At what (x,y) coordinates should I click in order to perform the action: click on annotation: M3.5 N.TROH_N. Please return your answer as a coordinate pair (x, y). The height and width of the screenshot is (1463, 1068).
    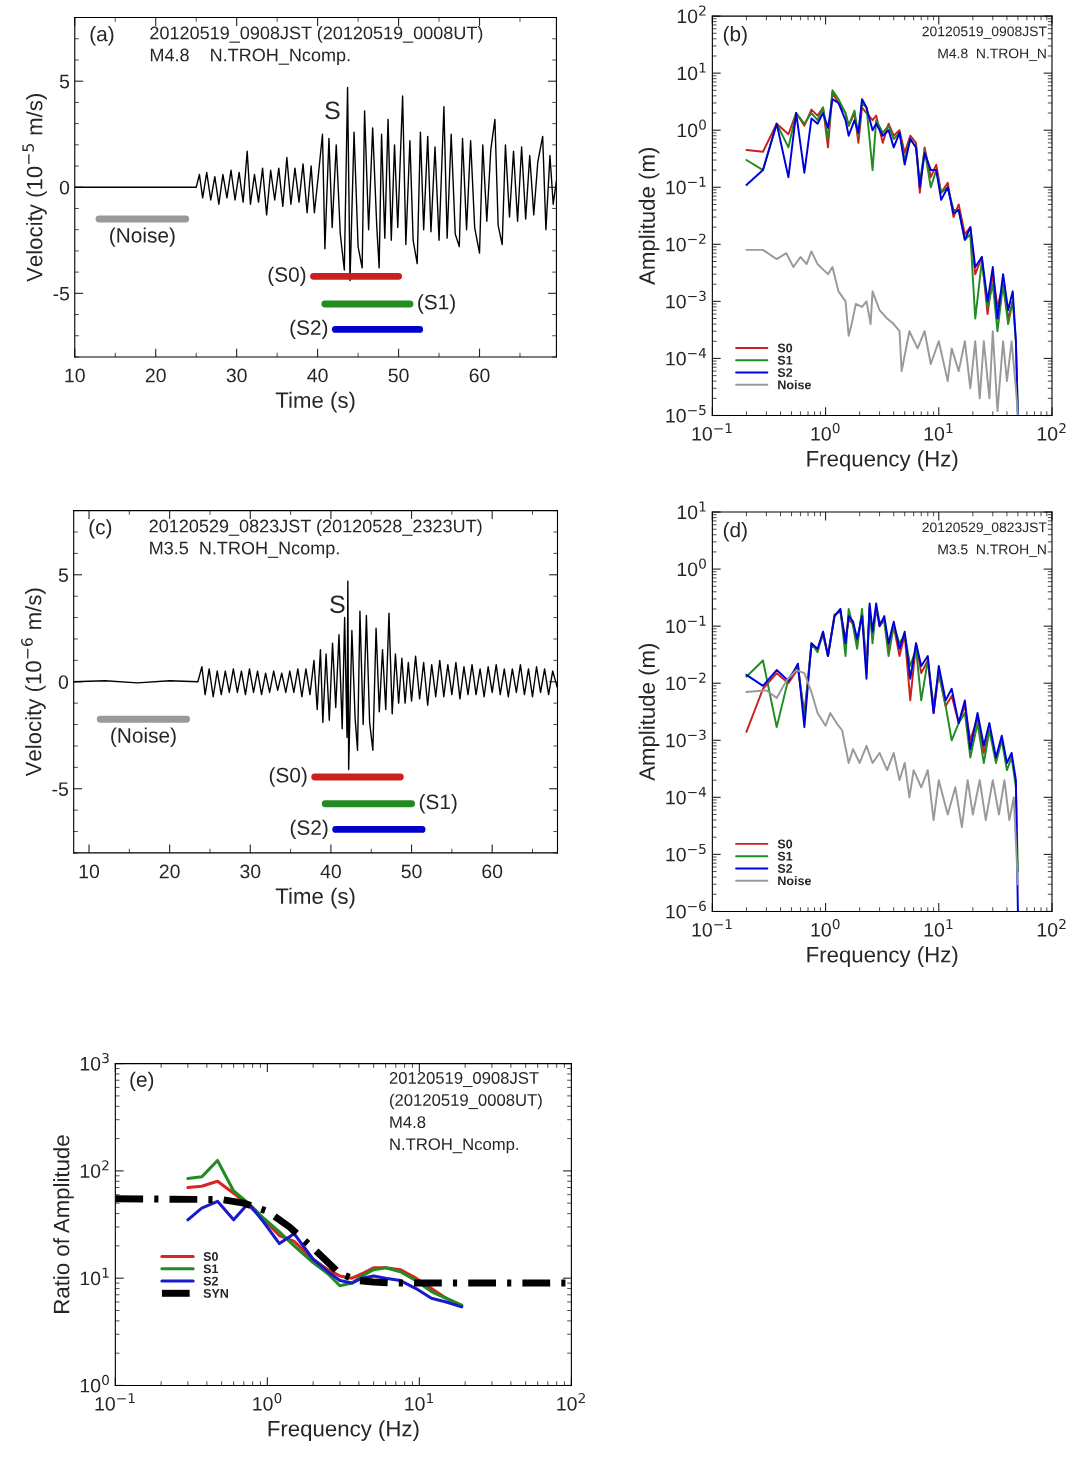
    Looking at the image, I should click on (992, 550).